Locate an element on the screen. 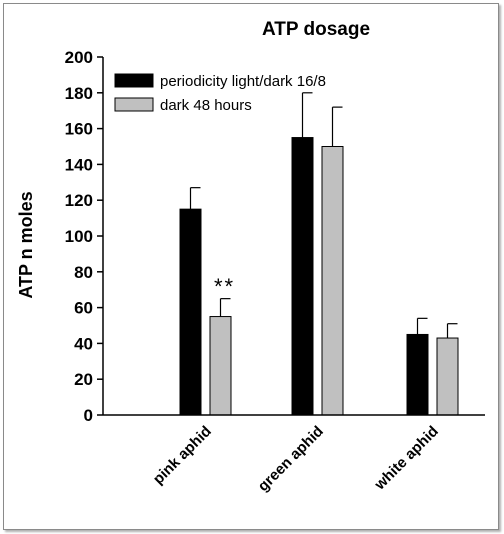  y-tick-label: 20 is located at coordinates (83, 379).